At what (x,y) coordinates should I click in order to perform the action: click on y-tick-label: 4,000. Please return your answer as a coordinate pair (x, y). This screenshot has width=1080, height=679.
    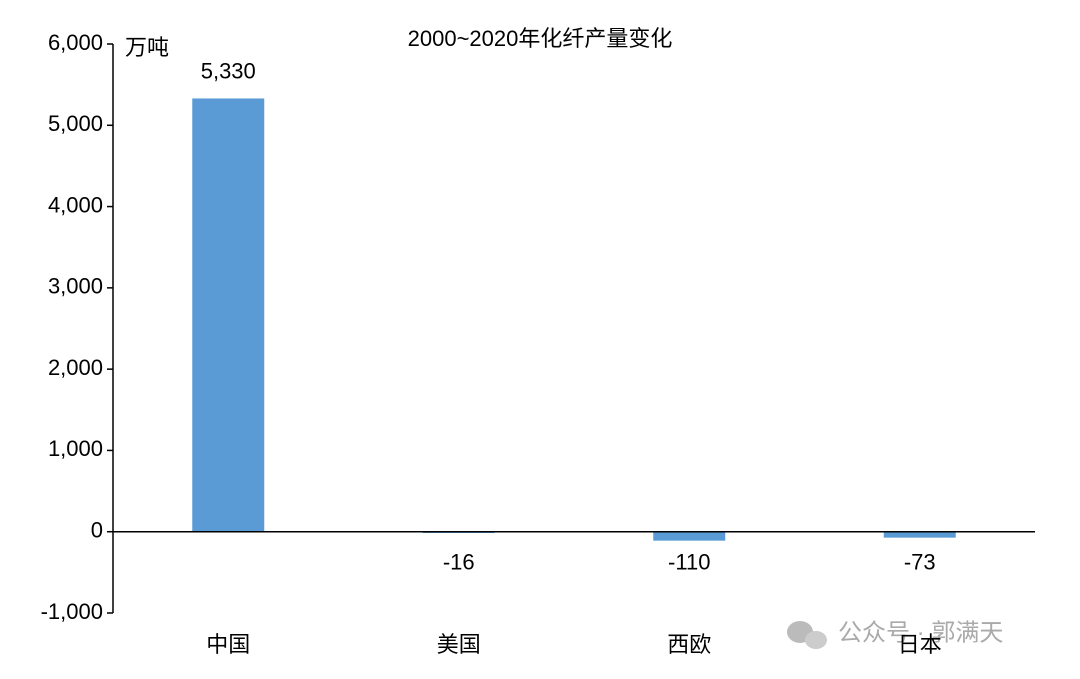
    Looking at the image, I should click on (75, 204).